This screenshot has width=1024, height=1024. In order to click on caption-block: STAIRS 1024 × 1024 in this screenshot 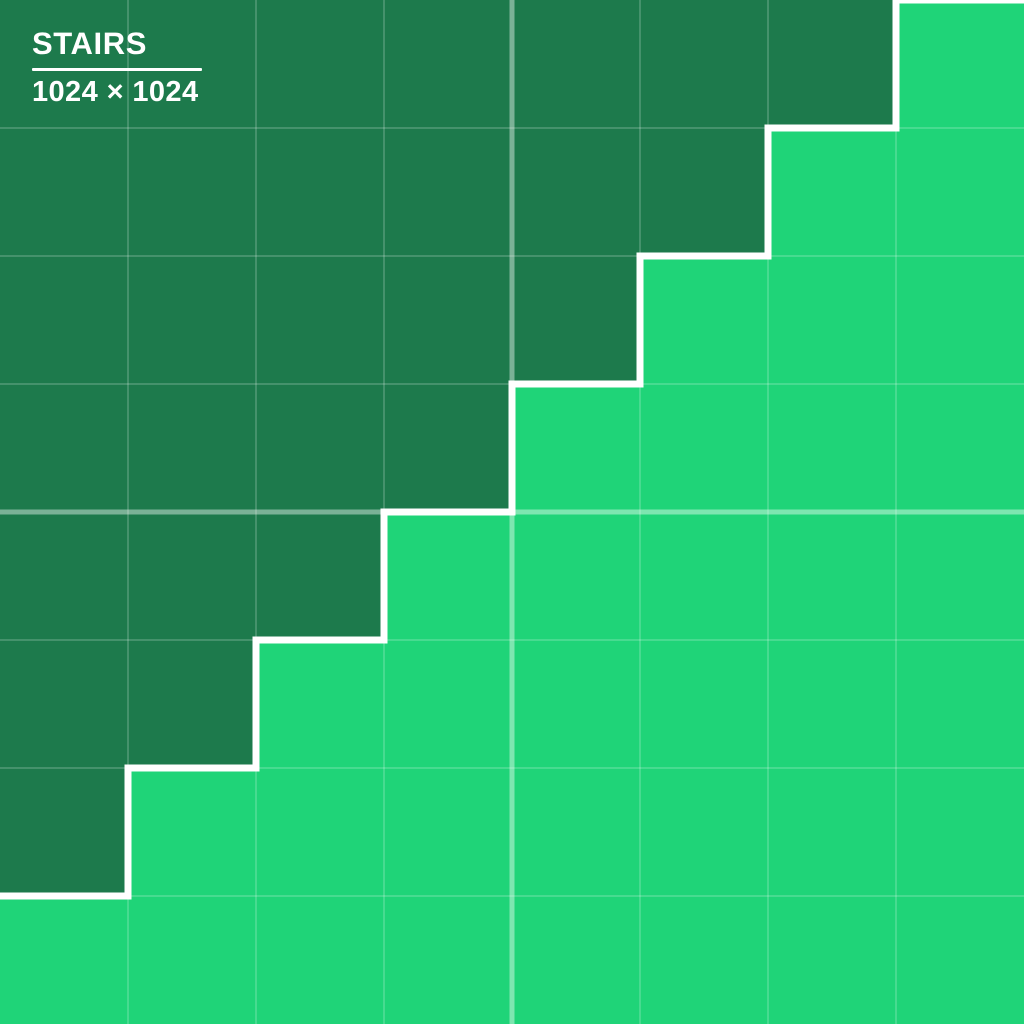, I will do `click(116, 67)`.